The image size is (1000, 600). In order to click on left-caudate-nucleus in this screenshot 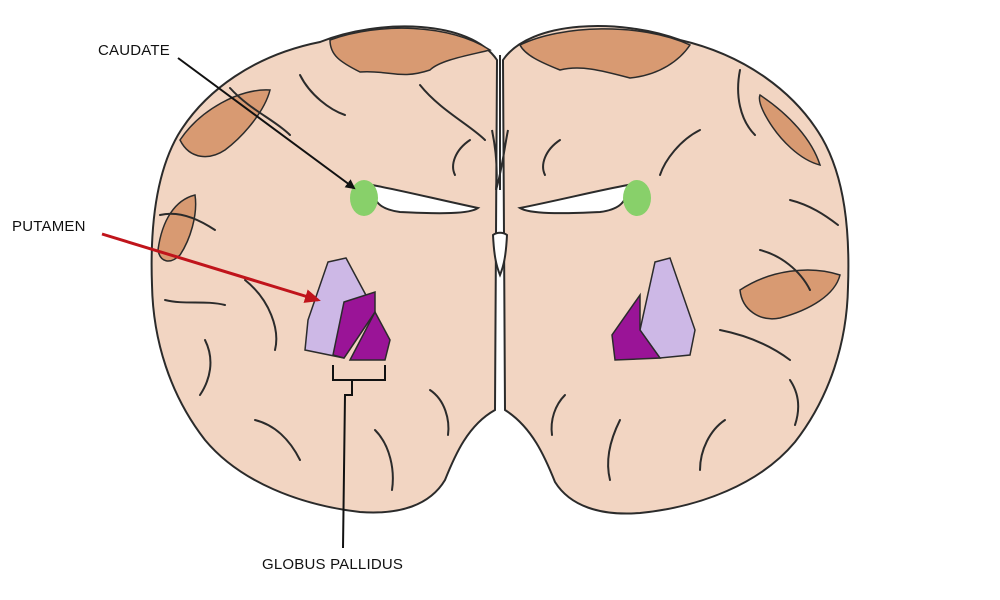, I will do `click(364, 198)`.